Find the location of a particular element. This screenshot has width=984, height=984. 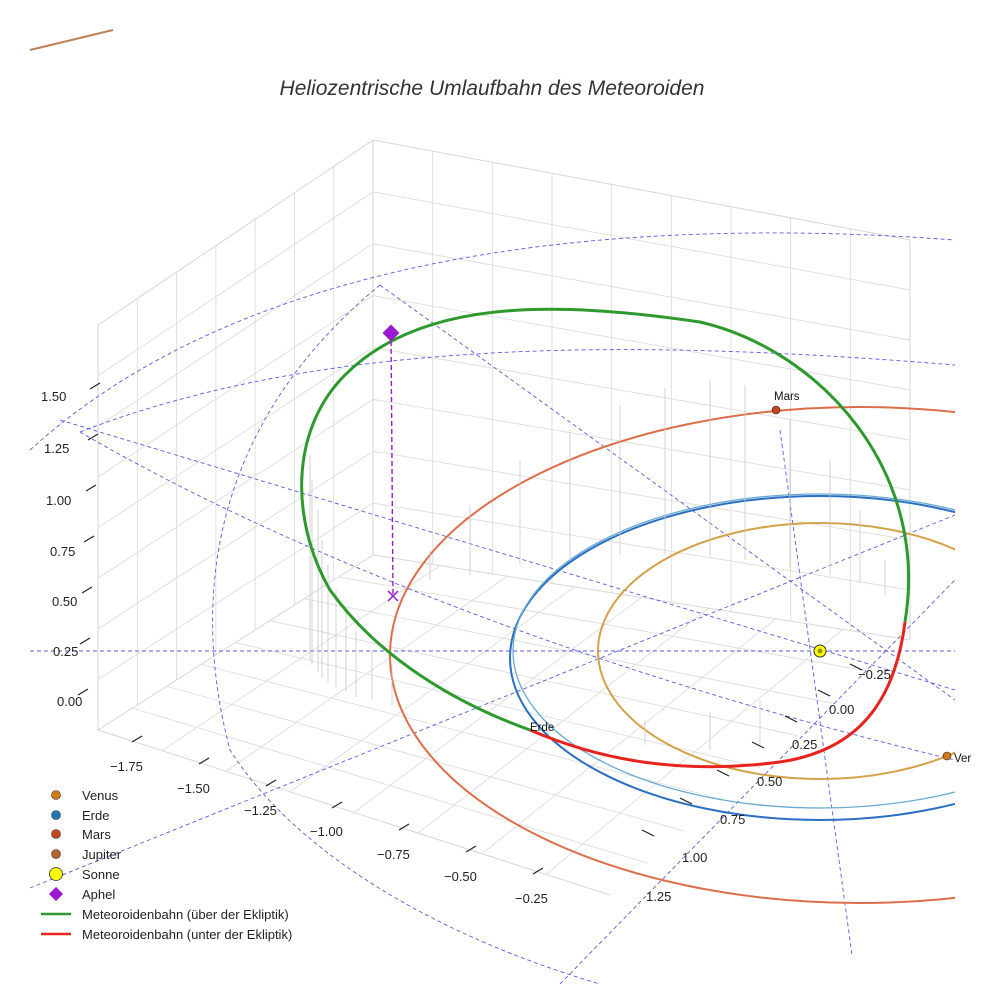

z-tick-label: 1.00 is located at coordinates (58, 500).